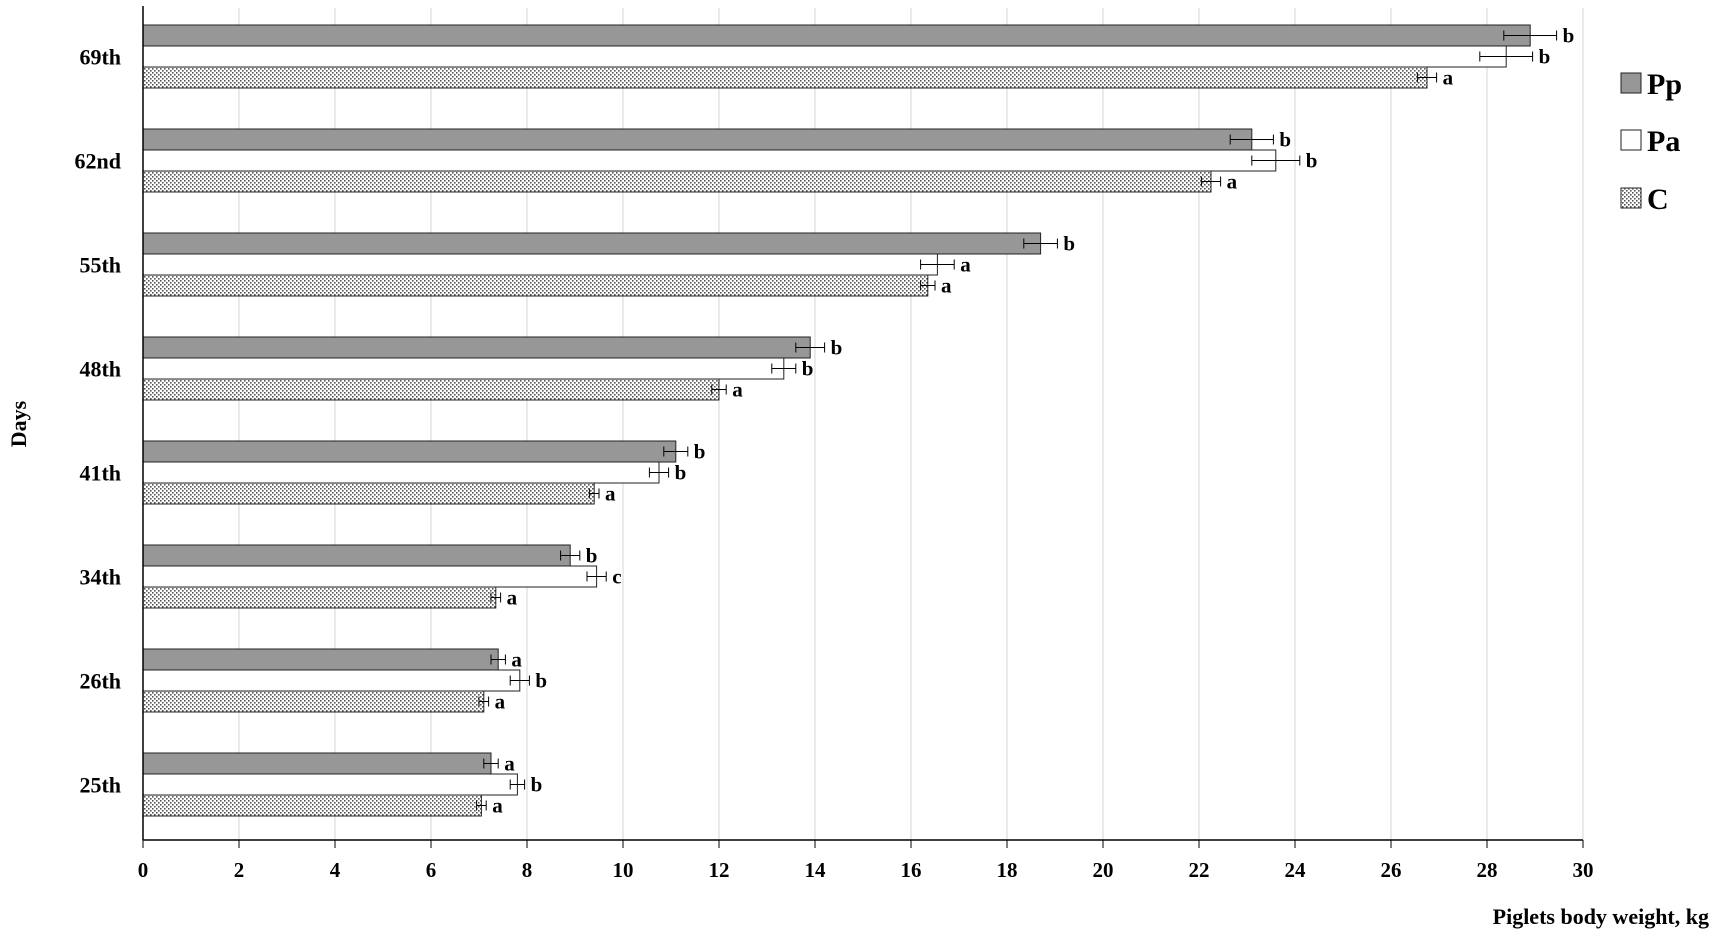 The height and width of the screenshot is (938, 1713). What do you see at coordinates (1631, 140) in the screenshot?
I see `legend-swatch-pa` at bounding box center [1631, 140].